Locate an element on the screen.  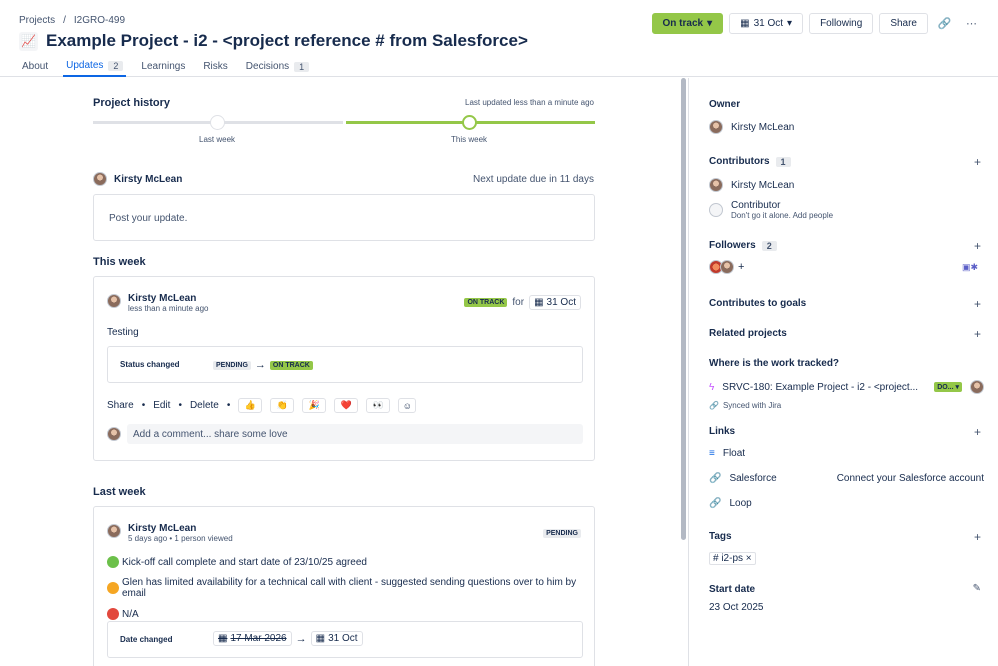
owner-row: Kirsty McLean is located at coordinates (751, 127).